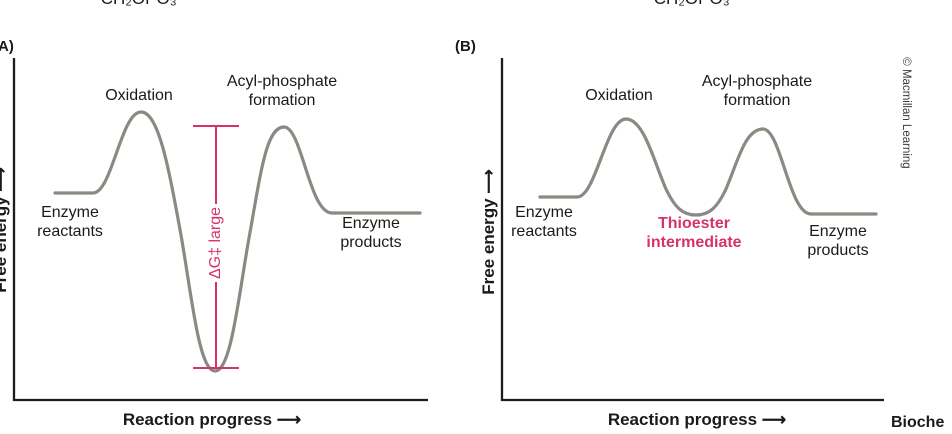  I want to click on panel-a-x-axis-label: Reaction progress ⟶, so click(212, 419).